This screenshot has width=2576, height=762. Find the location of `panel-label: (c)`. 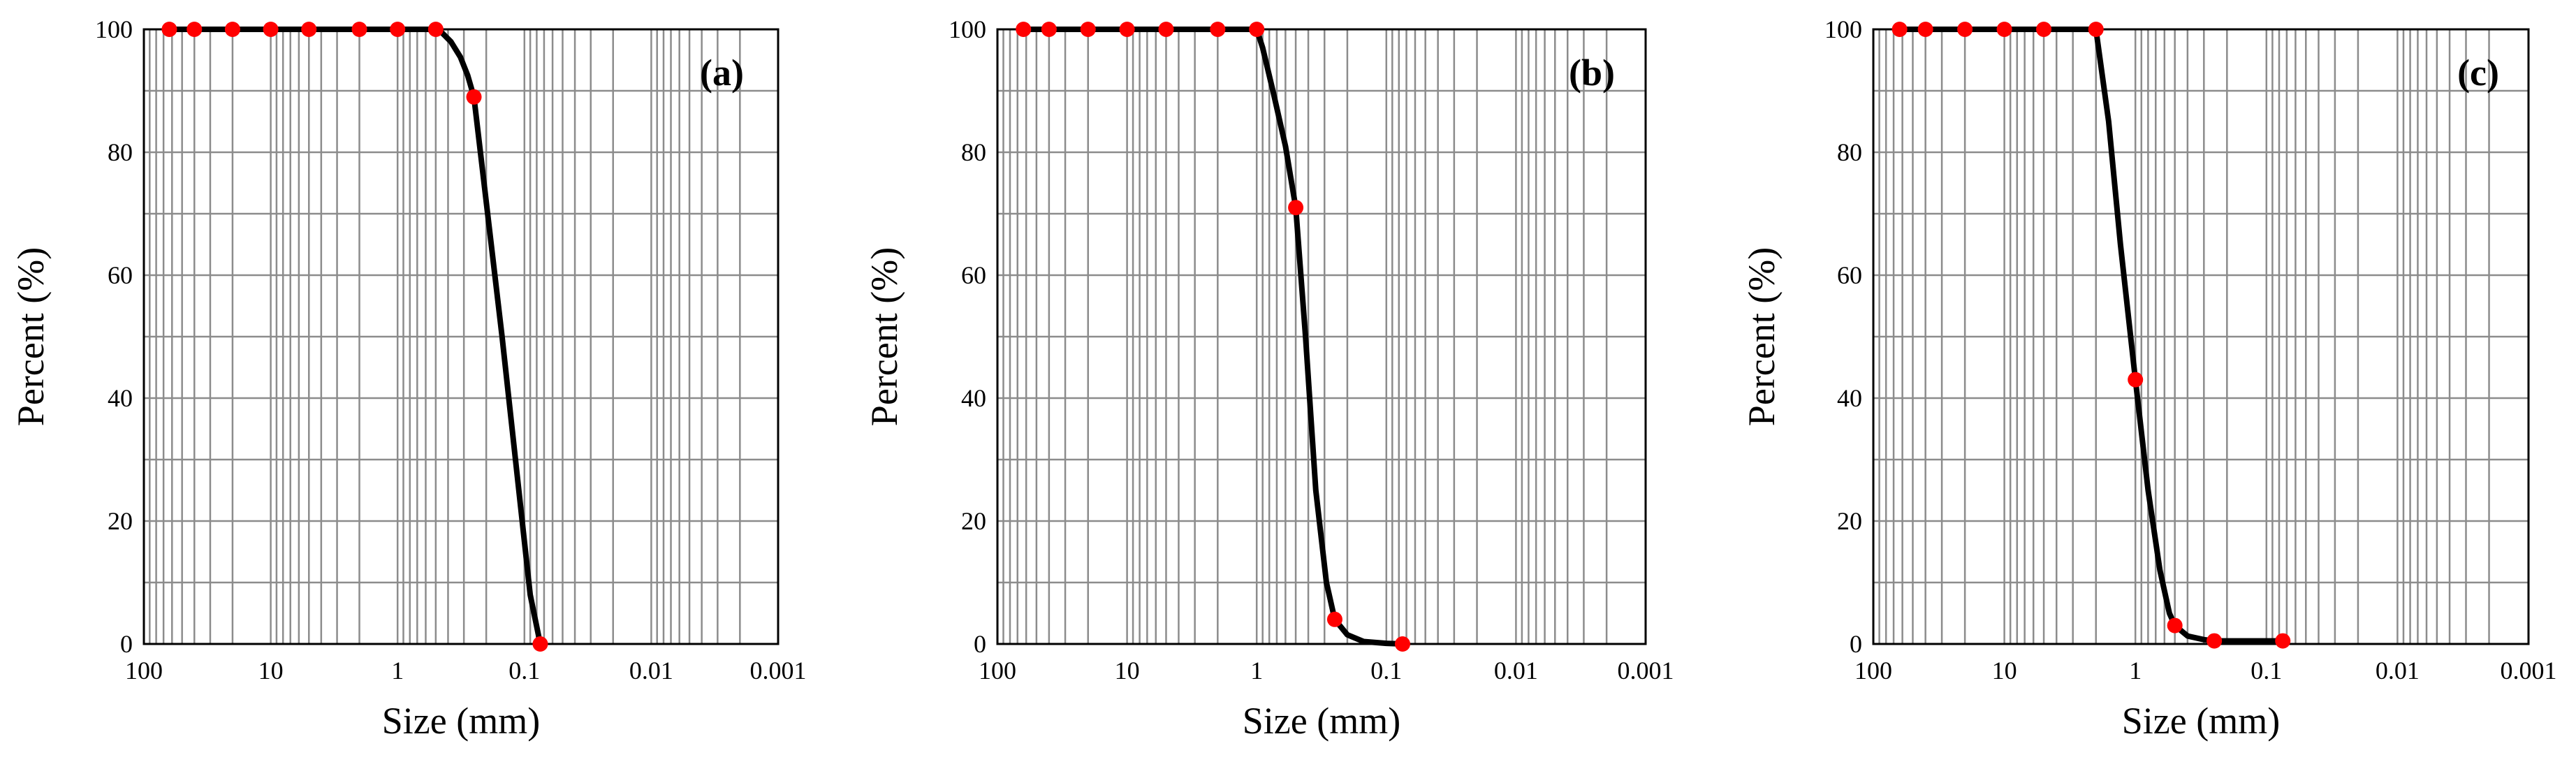

panel-label: (c) is located at coordinates (2478, 73).